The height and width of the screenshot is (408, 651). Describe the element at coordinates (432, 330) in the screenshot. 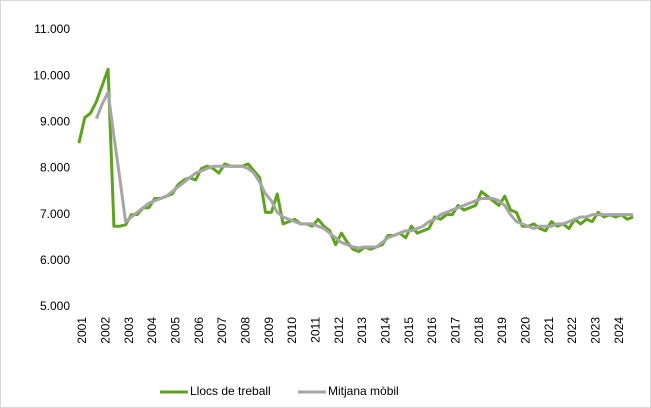

I see `x-tick-label: 2016` at that location.